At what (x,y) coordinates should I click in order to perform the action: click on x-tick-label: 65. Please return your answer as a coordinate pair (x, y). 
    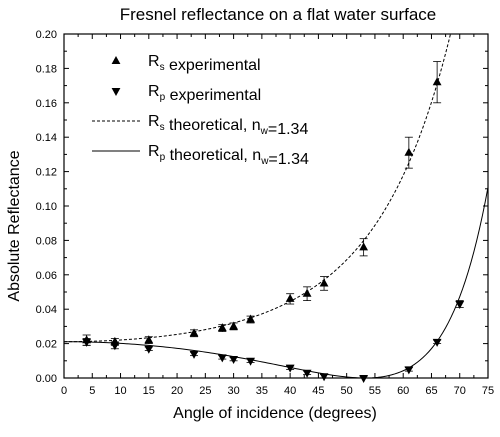
    Looking at the image, I should click on (431, 391).